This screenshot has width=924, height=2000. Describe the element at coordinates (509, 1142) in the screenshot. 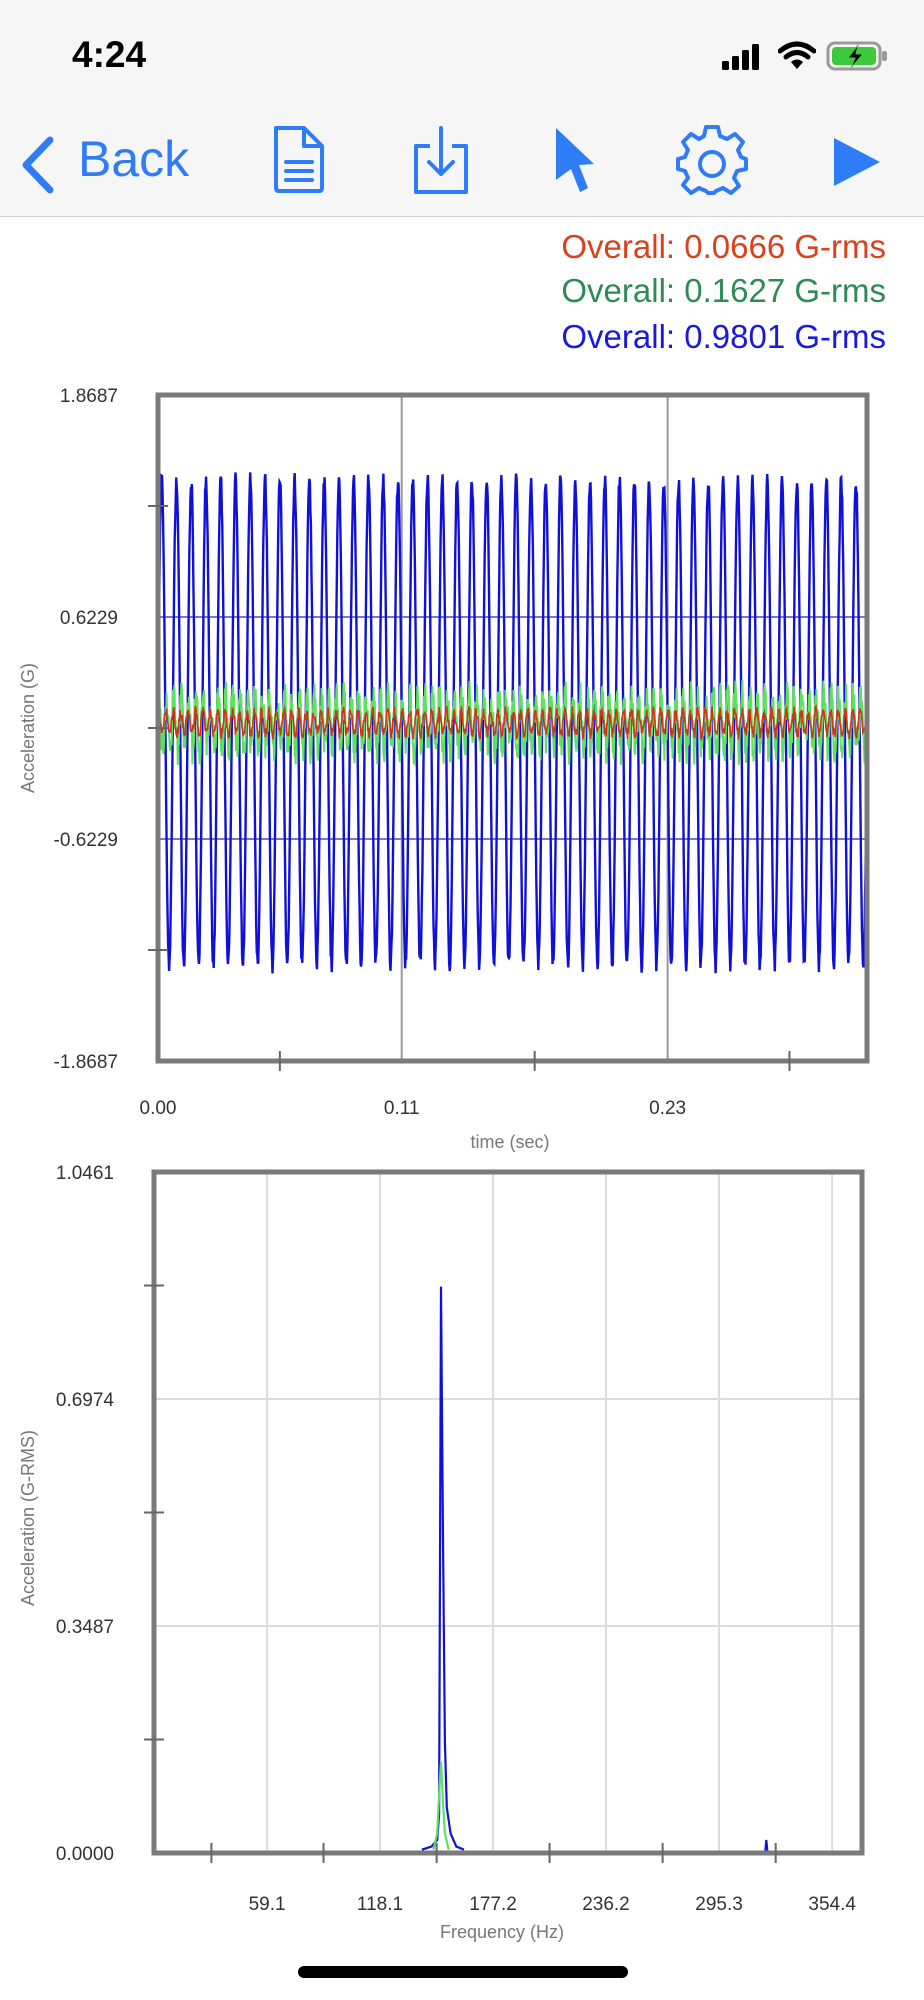

I see `time-axis-title: time (sec)` at that location.